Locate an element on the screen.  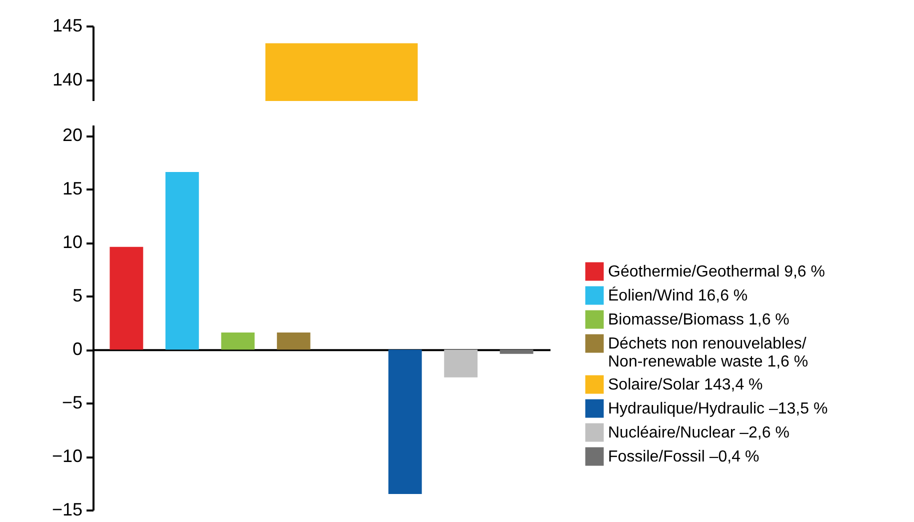
y-tick-label: −10 is located at coordinates (67, 456).